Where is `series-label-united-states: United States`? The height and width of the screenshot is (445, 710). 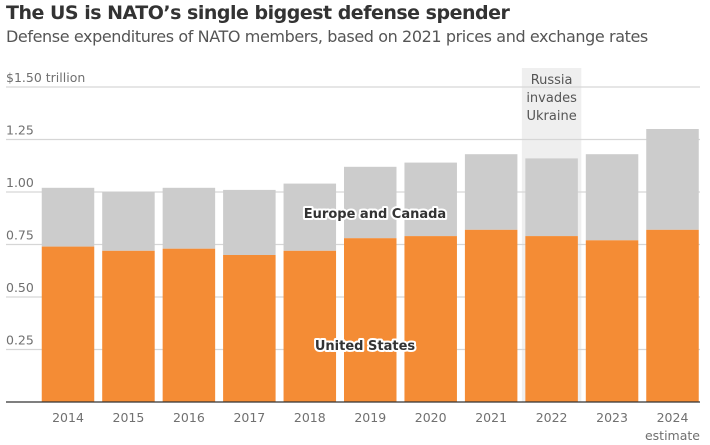 series-label-united-states: United States is located at coordinates (365, 346).